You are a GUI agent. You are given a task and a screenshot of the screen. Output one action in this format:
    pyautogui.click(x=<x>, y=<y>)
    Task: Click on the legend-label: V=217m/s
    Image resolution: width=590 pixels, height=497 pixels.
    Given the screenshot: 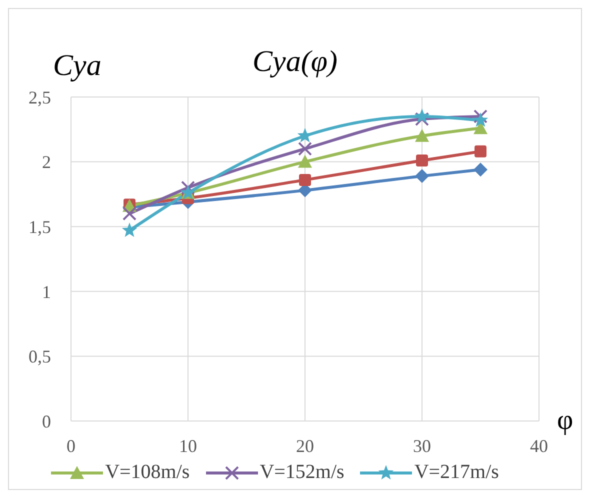 What is the action you would take?
    pyautogui.click(x=456, y=472)
    